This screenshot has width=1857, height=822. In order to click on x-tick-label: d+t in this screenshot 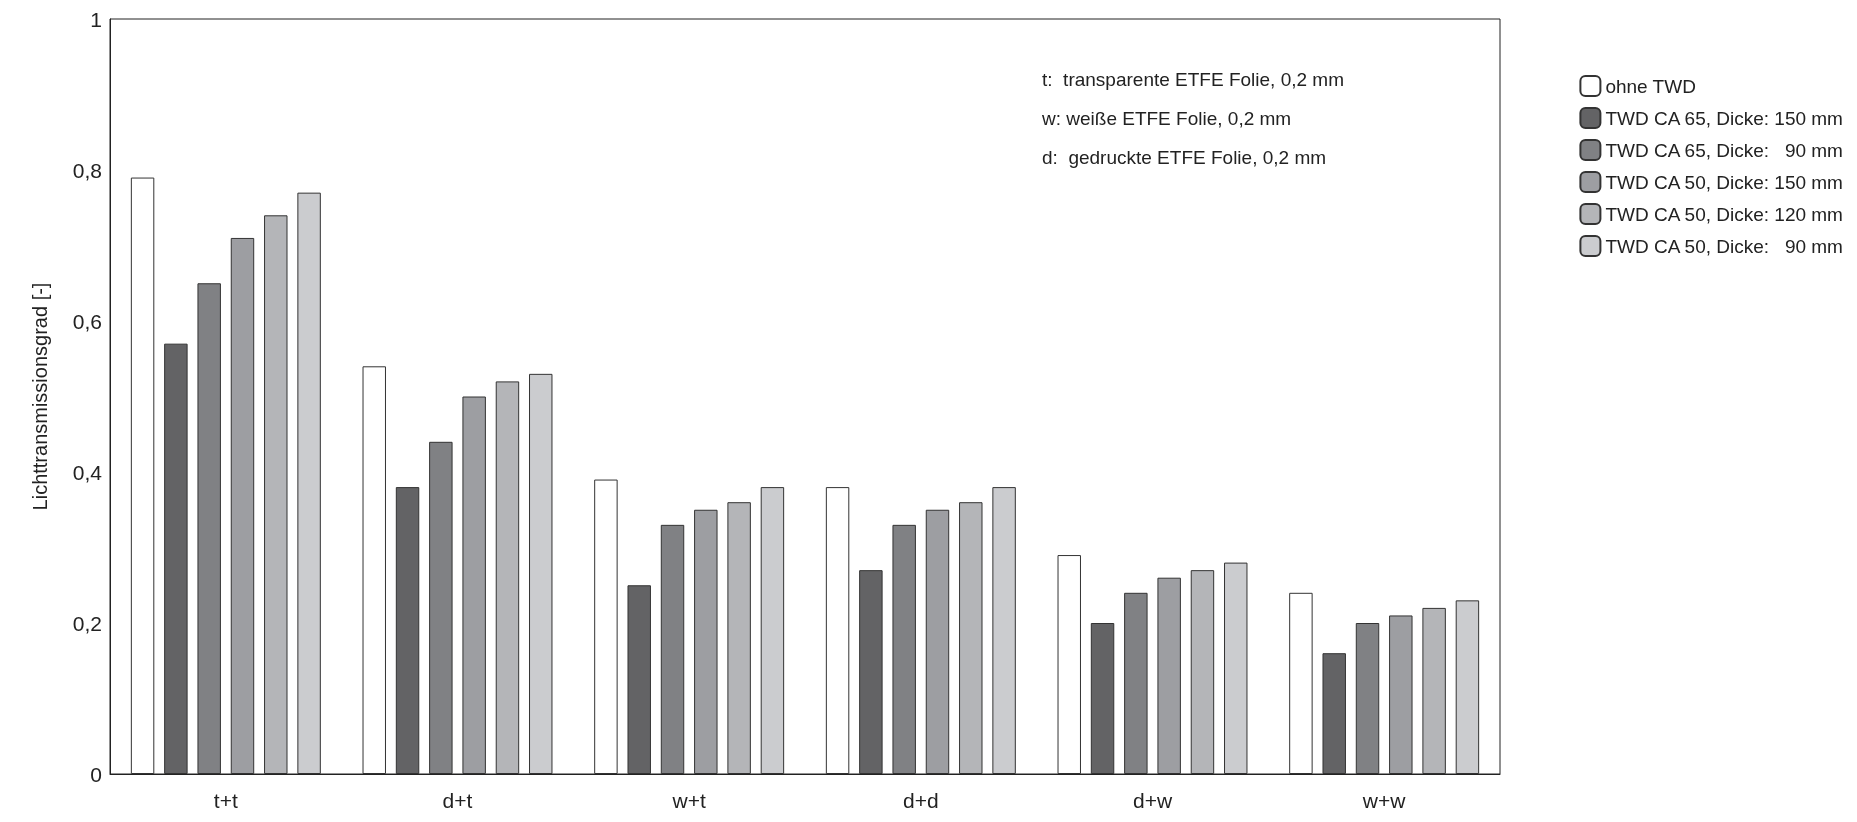, I will do `click(457, 800)`.